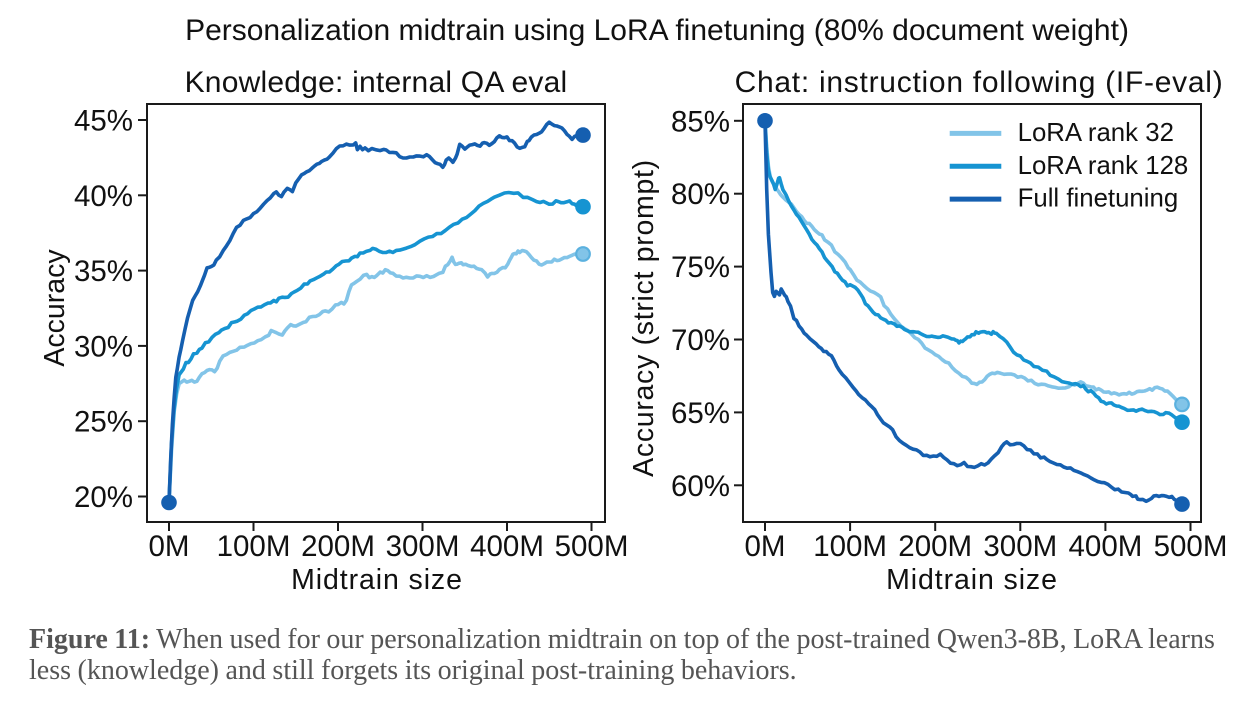 This screenshot has width=1248, height=707. What do you see at coordinates (700, 413) in the screenshot?
I see `svg-text: 65%` at bounding box center [700, 413].